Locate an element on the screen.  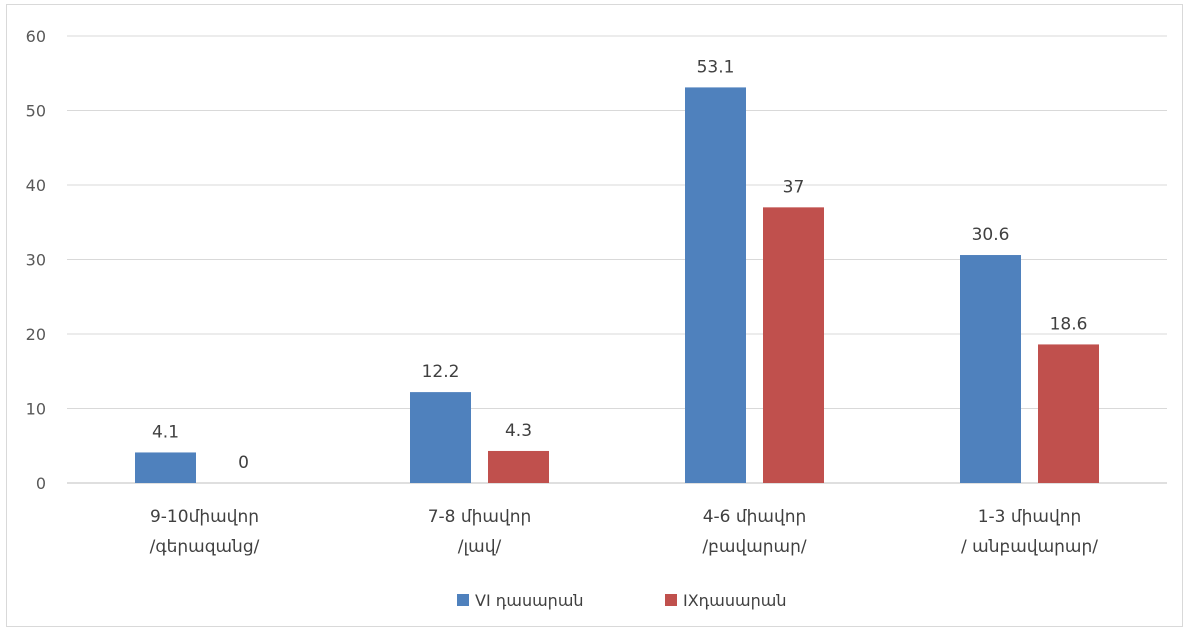
data-label: 4.1 is located at coordinates (165, 432).